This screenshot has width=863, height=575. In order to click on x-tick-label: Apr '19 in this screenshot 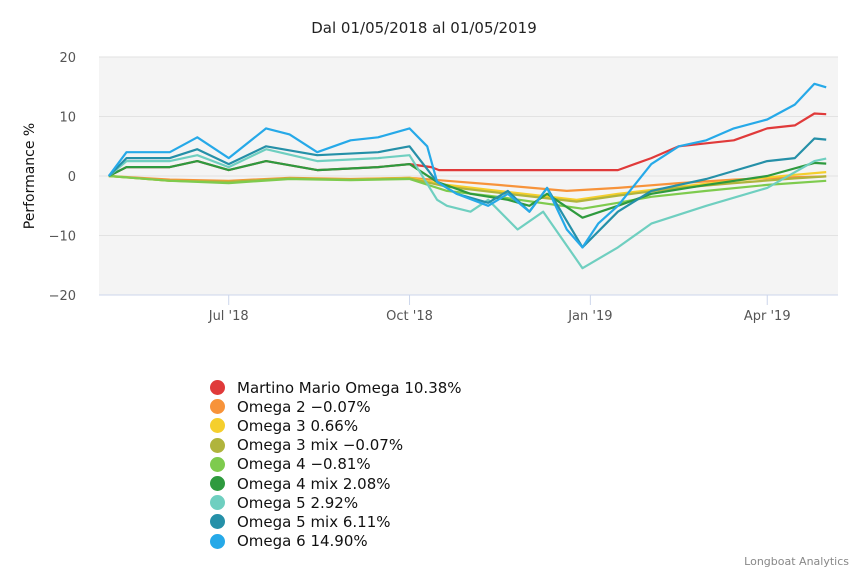, I will do `click(767, 316)`.